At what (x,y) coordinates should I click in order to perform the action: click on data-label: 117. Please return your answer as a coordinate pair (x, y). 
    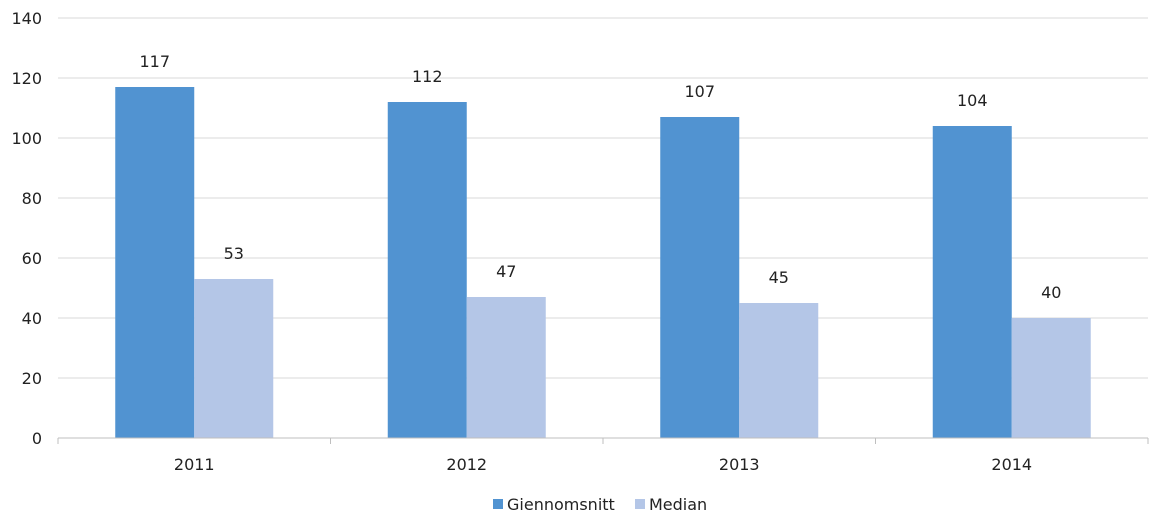
    Looking at the image, I should click on (154, 61).